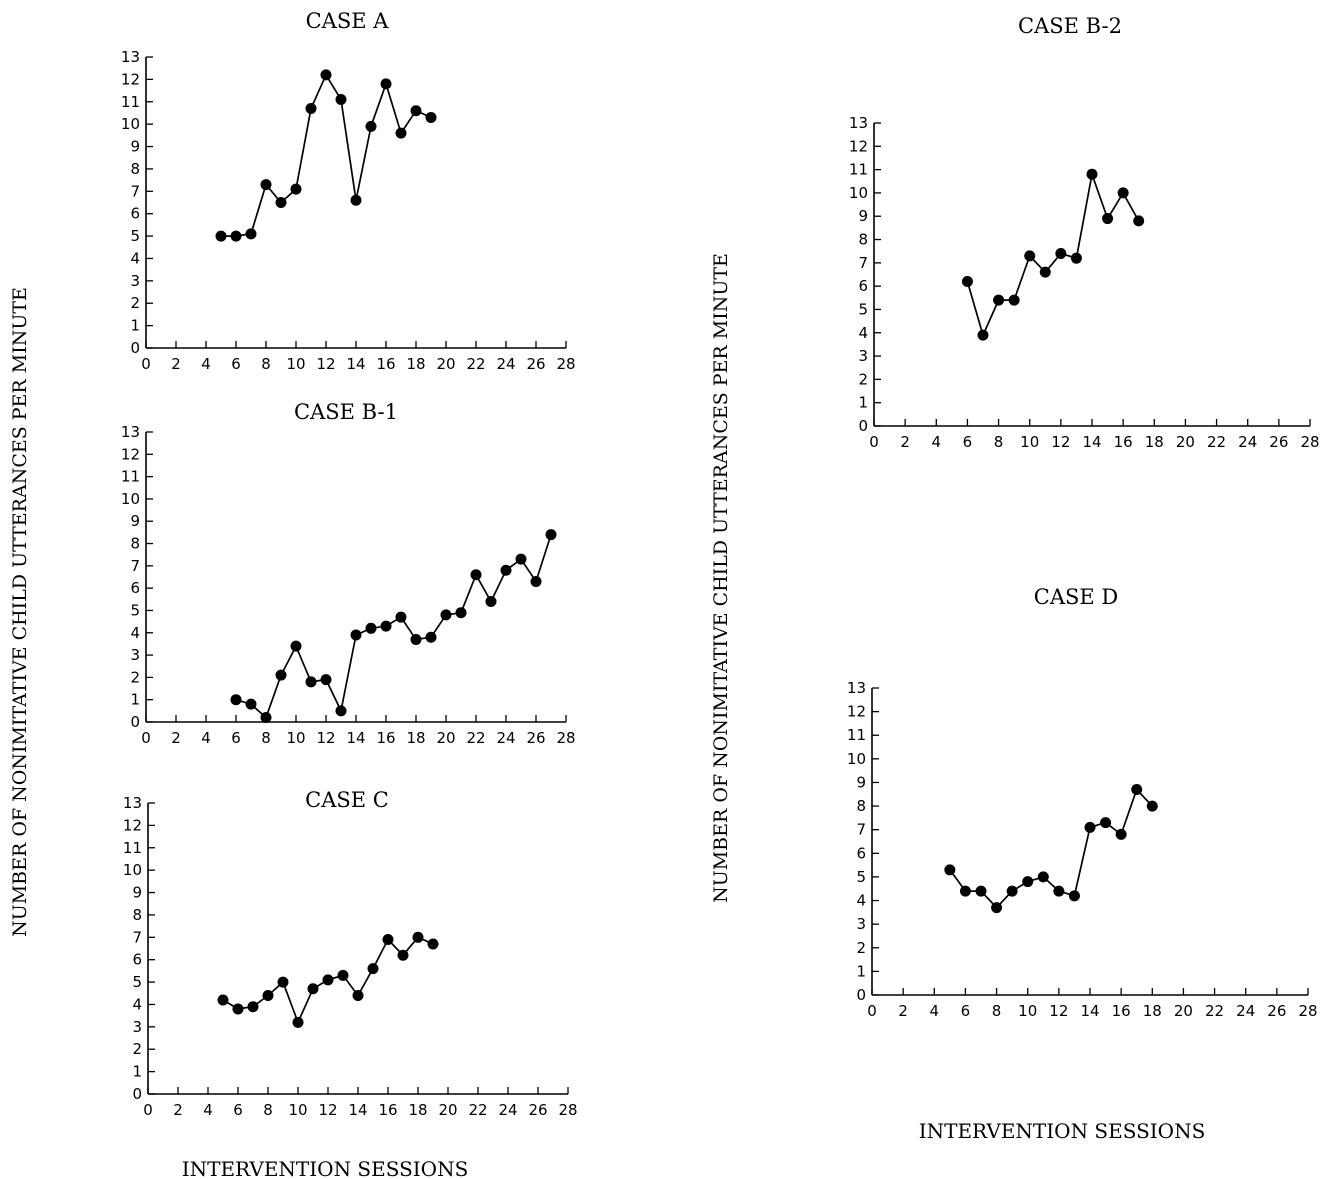  Describe the element at coordinates (348, 21) in the screenshot. I see `chart-title: CASE A` at that location.